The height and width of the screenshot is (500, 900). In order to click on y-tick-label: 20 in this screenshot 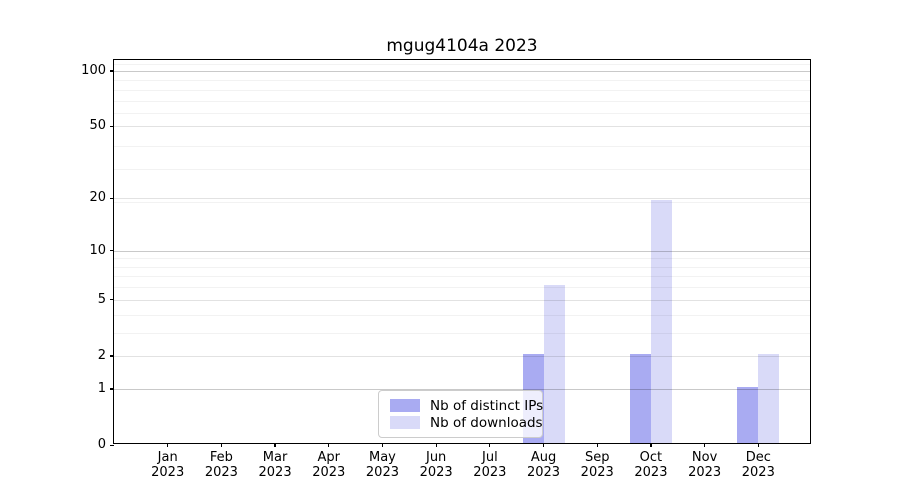, I will do `click(97, 198)`.